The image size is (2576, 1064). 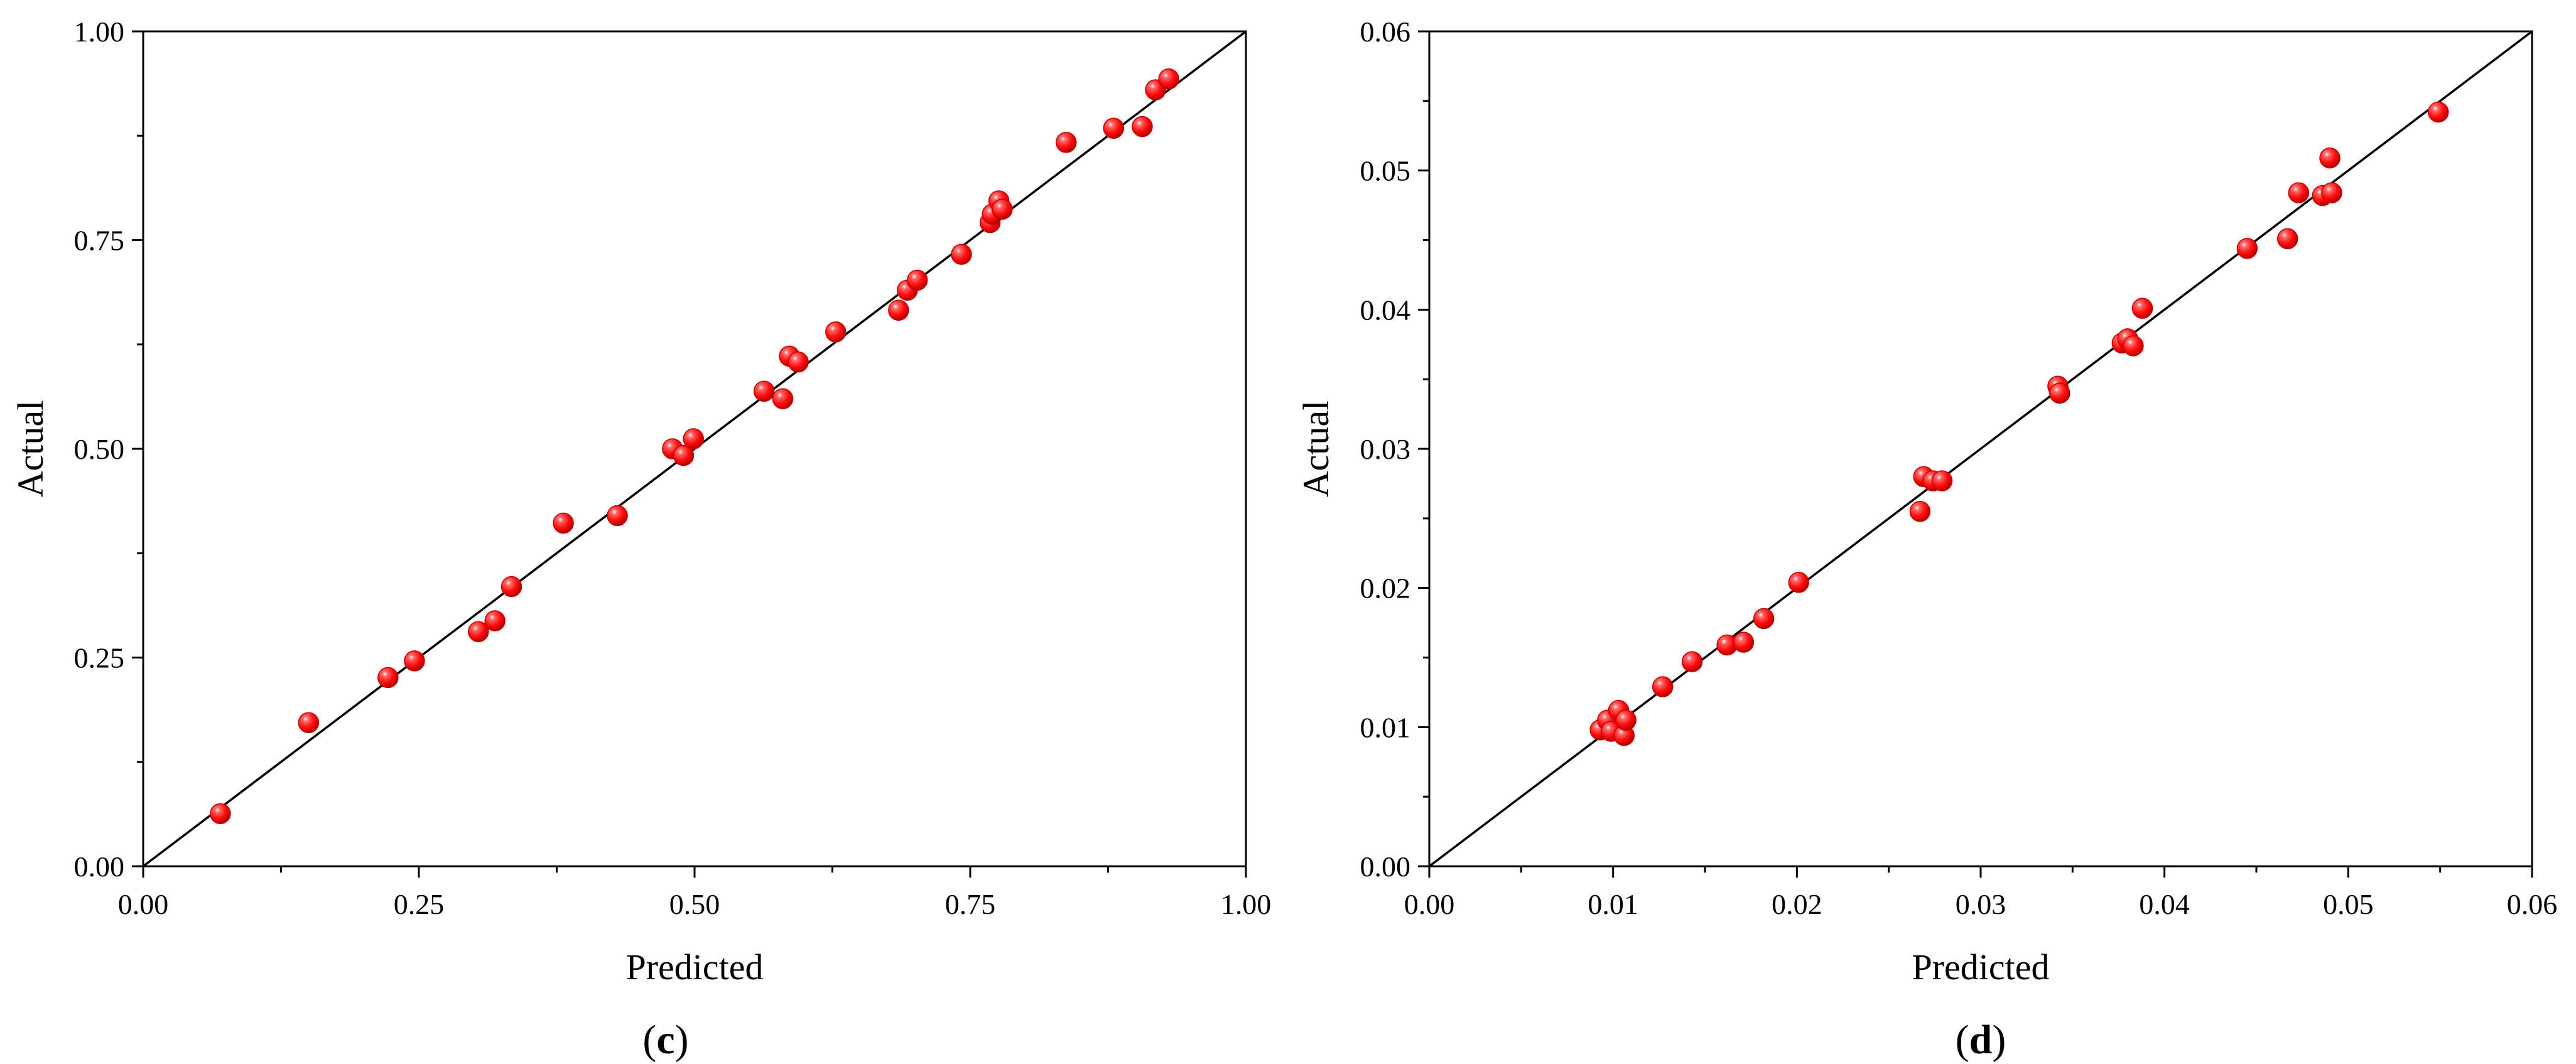 What do you see at coordinates (420, 904) in the screenshot?
I see `panel-c-x-tick-label: 0.25` at bounding box center [420, 904].